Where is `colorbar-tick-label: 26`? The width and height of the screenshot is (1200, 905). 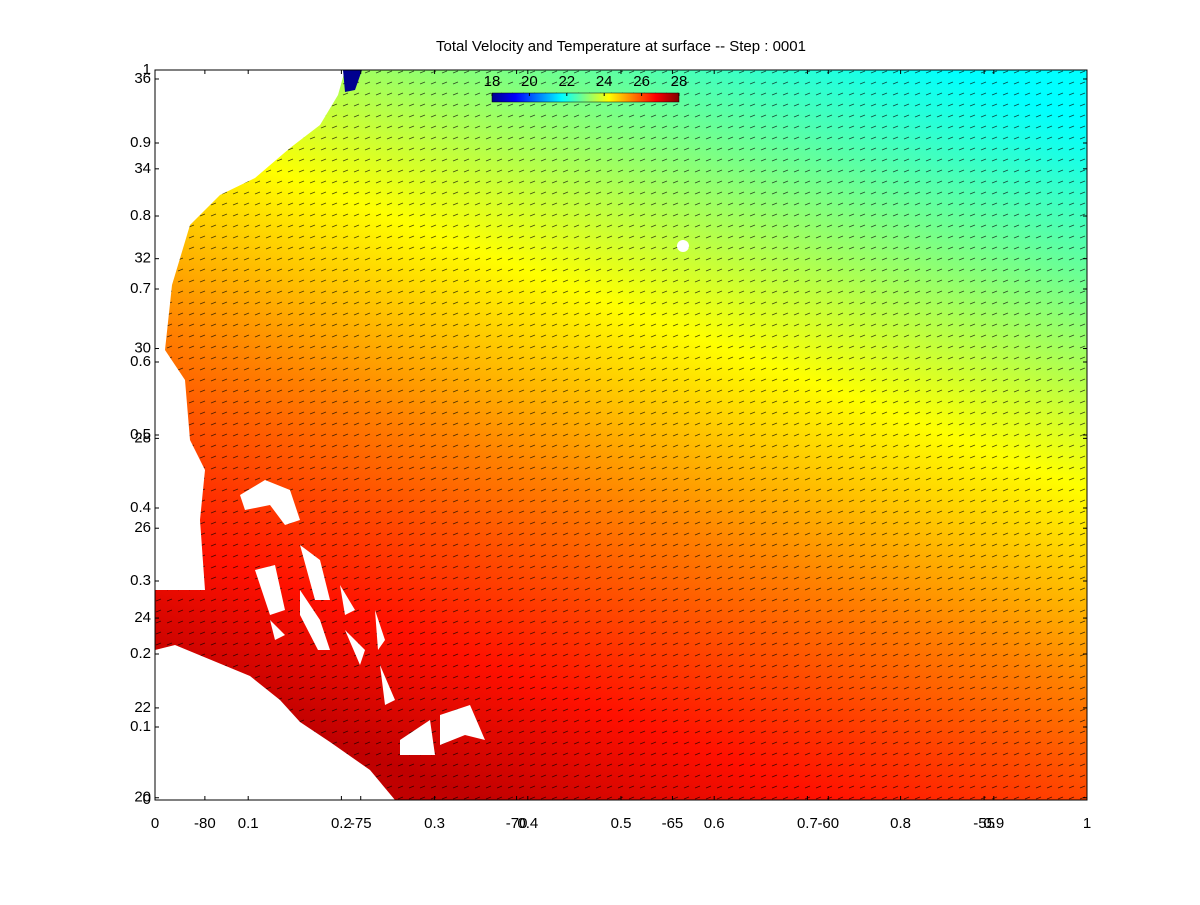 colorbar-tick-label: 26 is located at coordinates (641, 81).